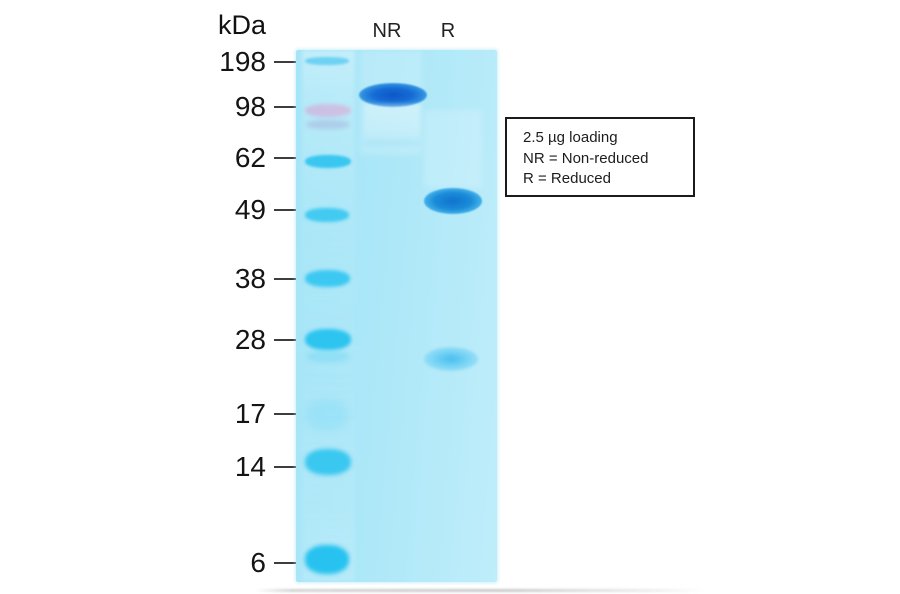 This screenshot has height=594, width=900. Describe the element at coordinates (233, 279) in the screenshot. I see `marker-38: 38` at that location.